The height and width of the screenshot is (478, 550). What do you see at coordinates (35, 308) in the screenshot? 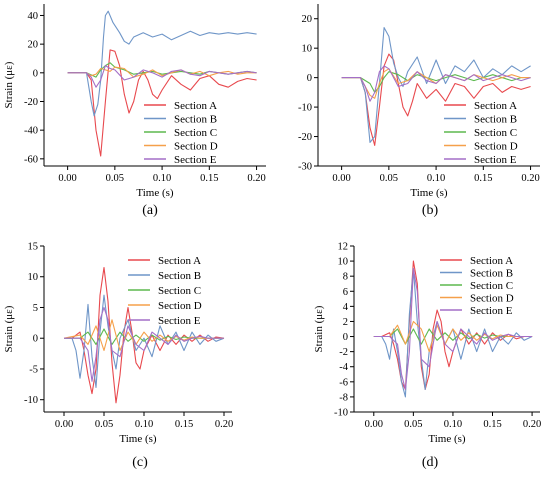
I see `y-tick-label: 5` at bounding box center [35, 308].